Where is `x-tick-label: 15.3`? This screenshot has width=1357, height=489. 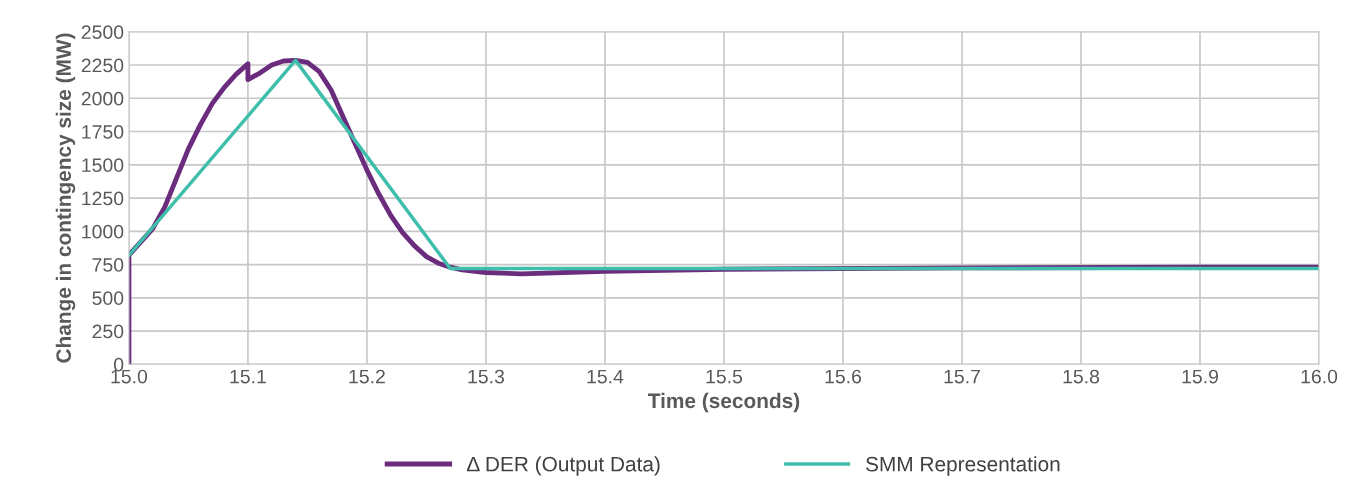
x-tick-label: 15.3 is located at coordinates (486, 376).